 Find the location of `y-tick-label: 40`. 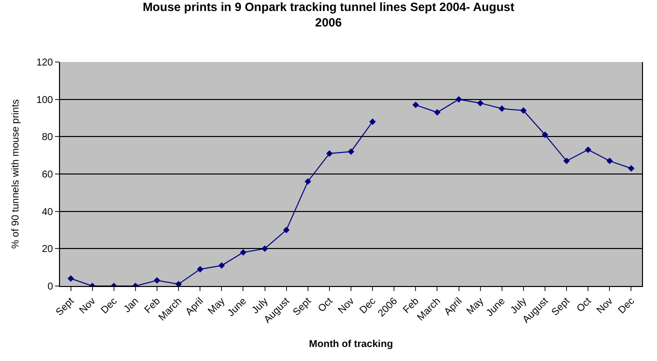

y-tick-label: 40 is located at coordinates (48, 212).